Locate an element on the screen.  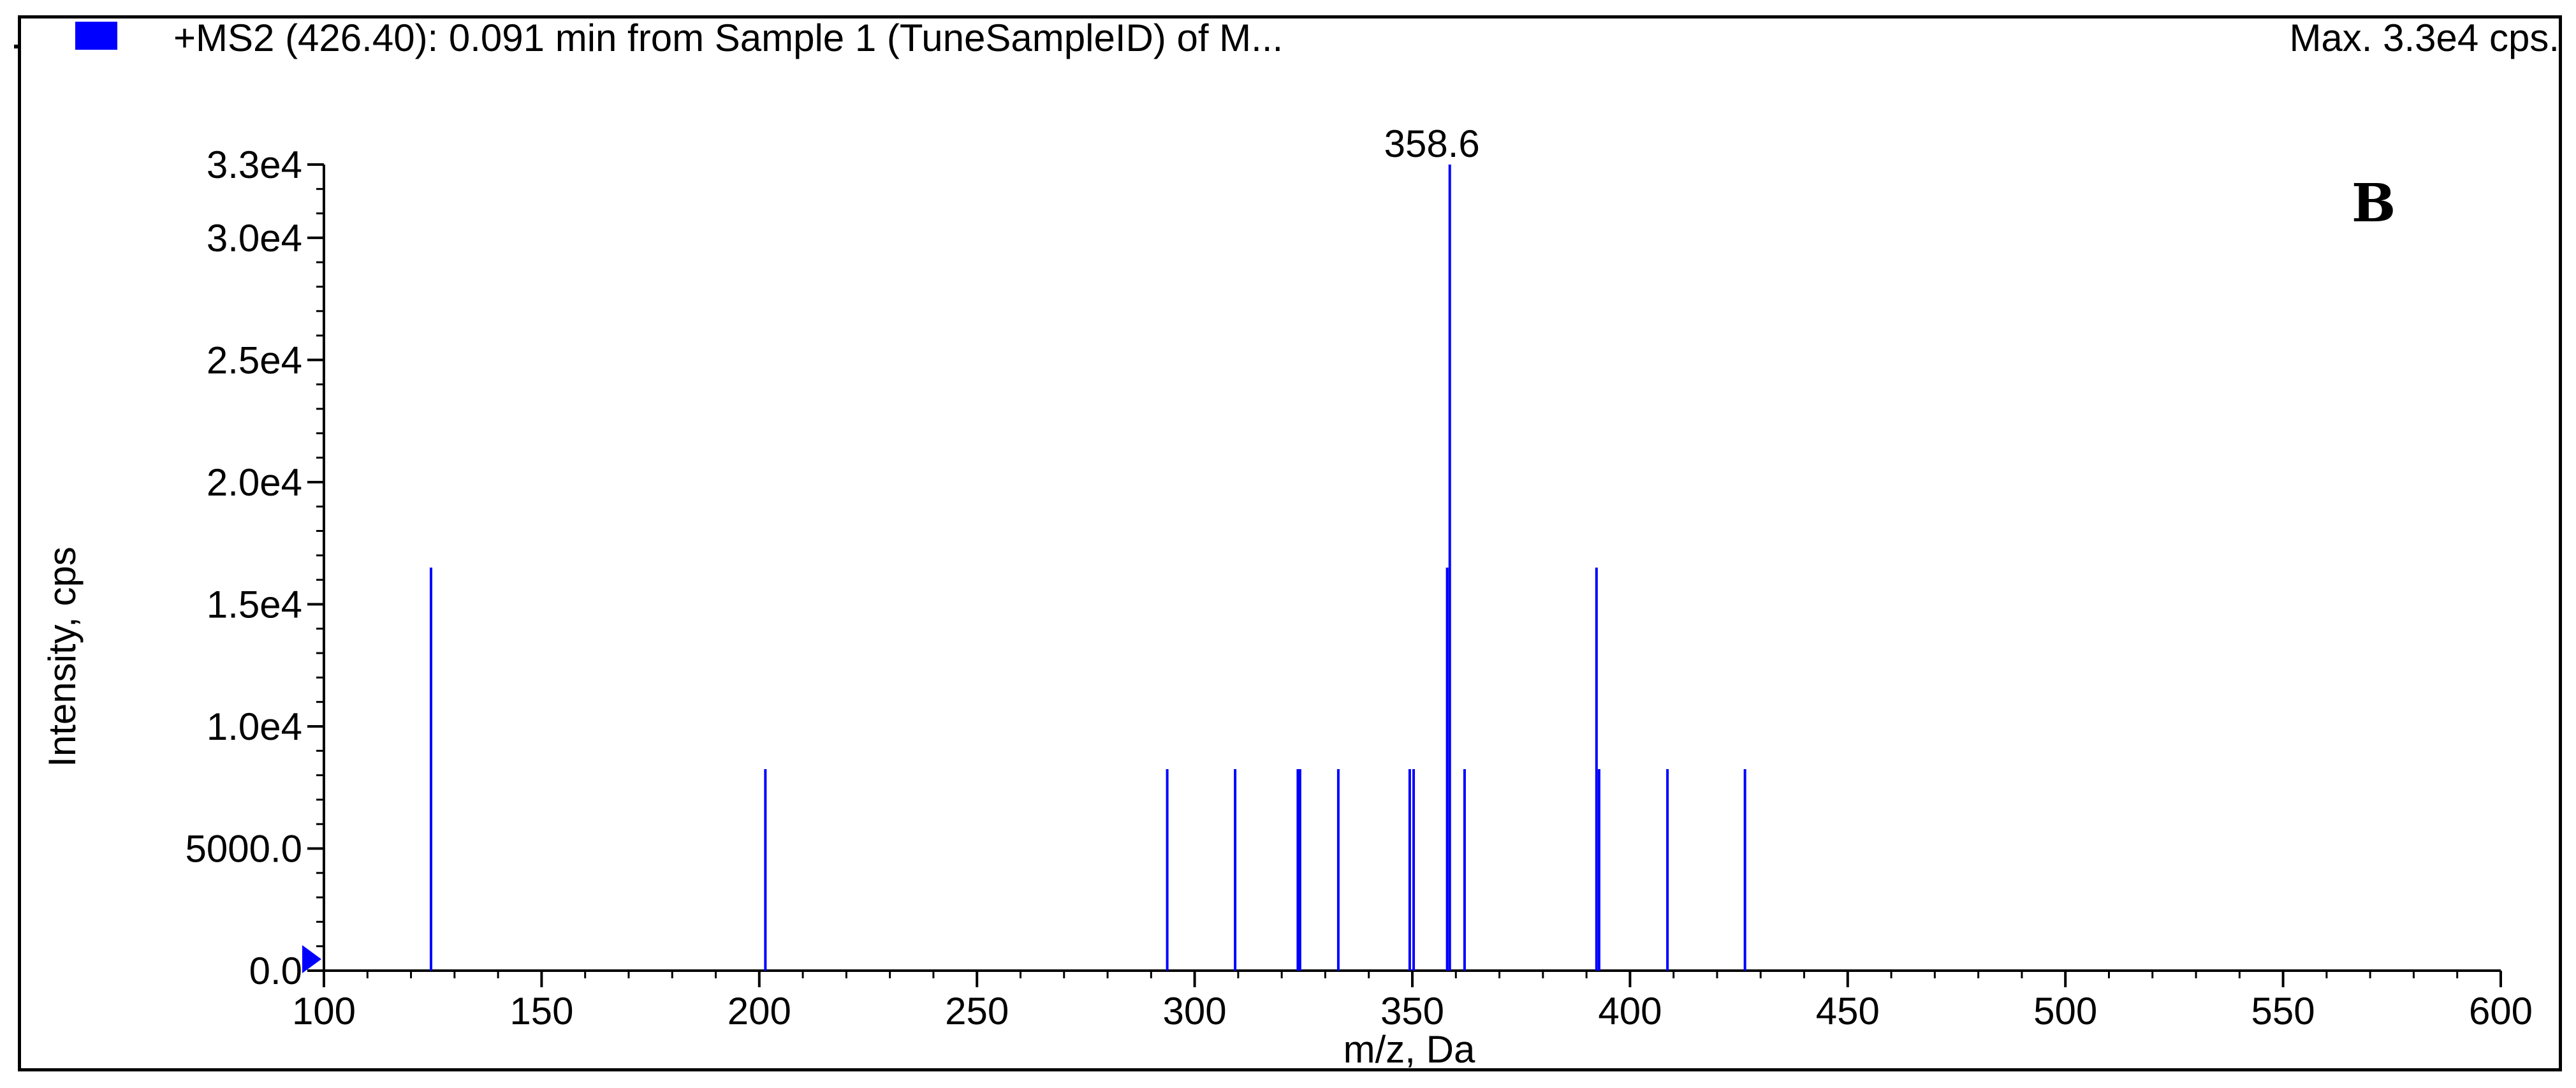
peak-annotations: 358.6 is located at coordinates (1432, 143).